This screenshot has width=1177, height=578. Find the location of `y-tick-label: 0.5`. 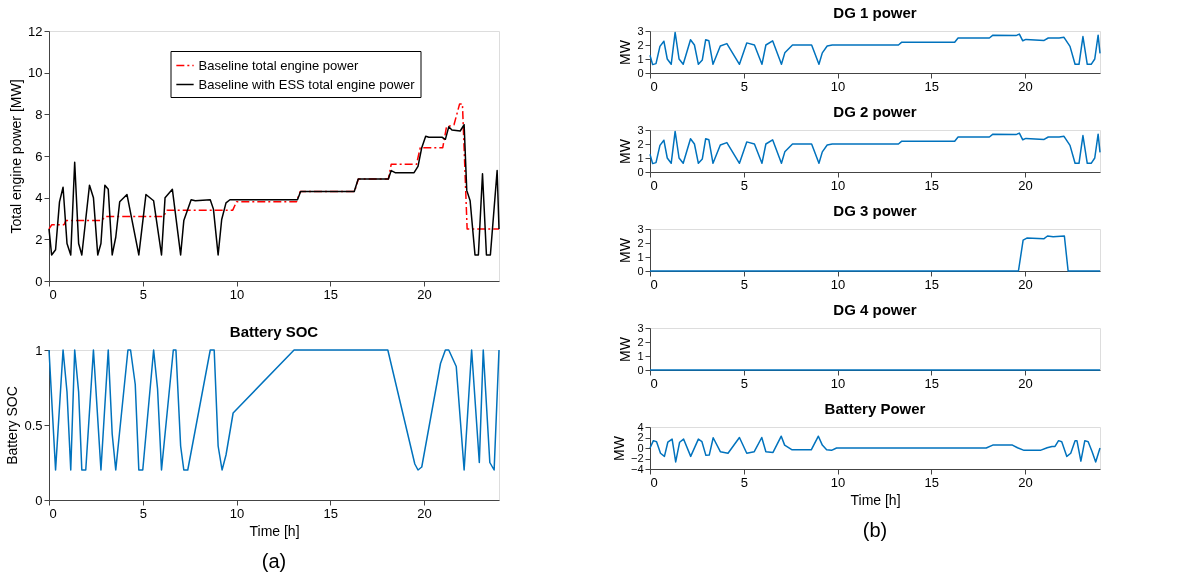

y-tick-label: 0.5 is located at coordinates (33, 425).